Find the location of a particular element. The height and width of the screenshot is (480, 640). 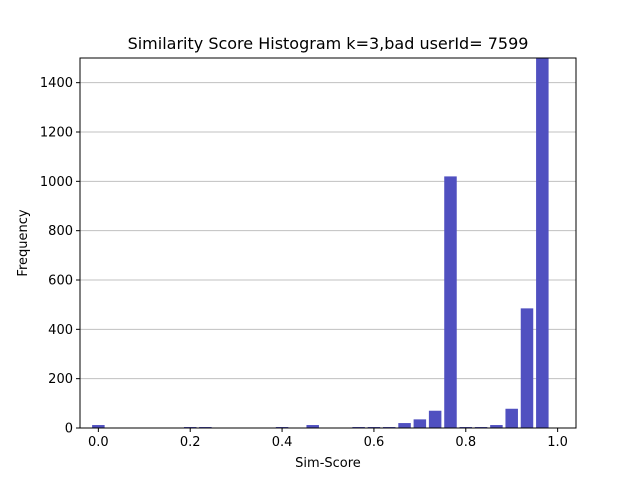

x-tick-label: 1.0 is located at coordinates (557, 442).